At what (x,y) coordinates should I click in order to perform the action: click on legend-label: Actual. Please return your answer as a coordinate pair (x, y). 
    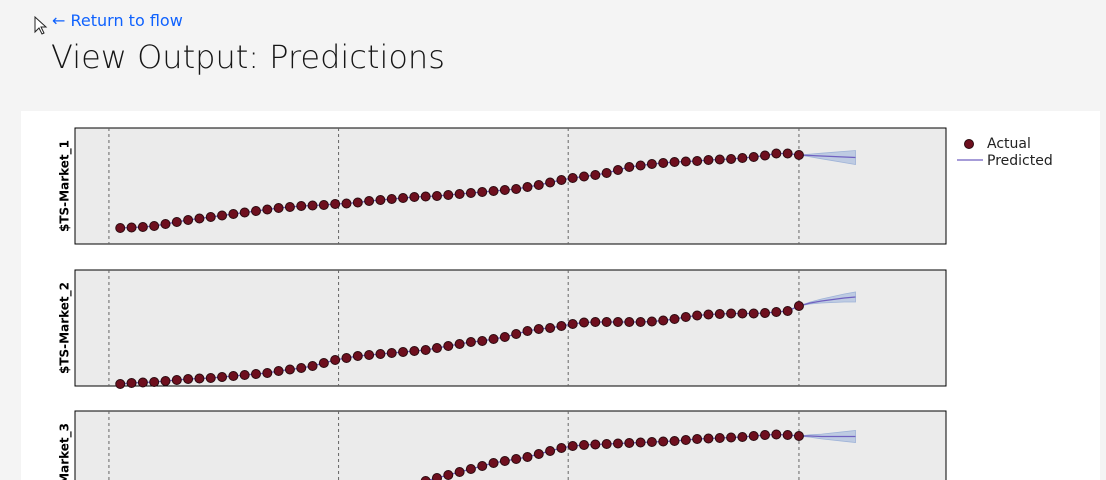
    Looking at the image, I should click on (1009, 144).